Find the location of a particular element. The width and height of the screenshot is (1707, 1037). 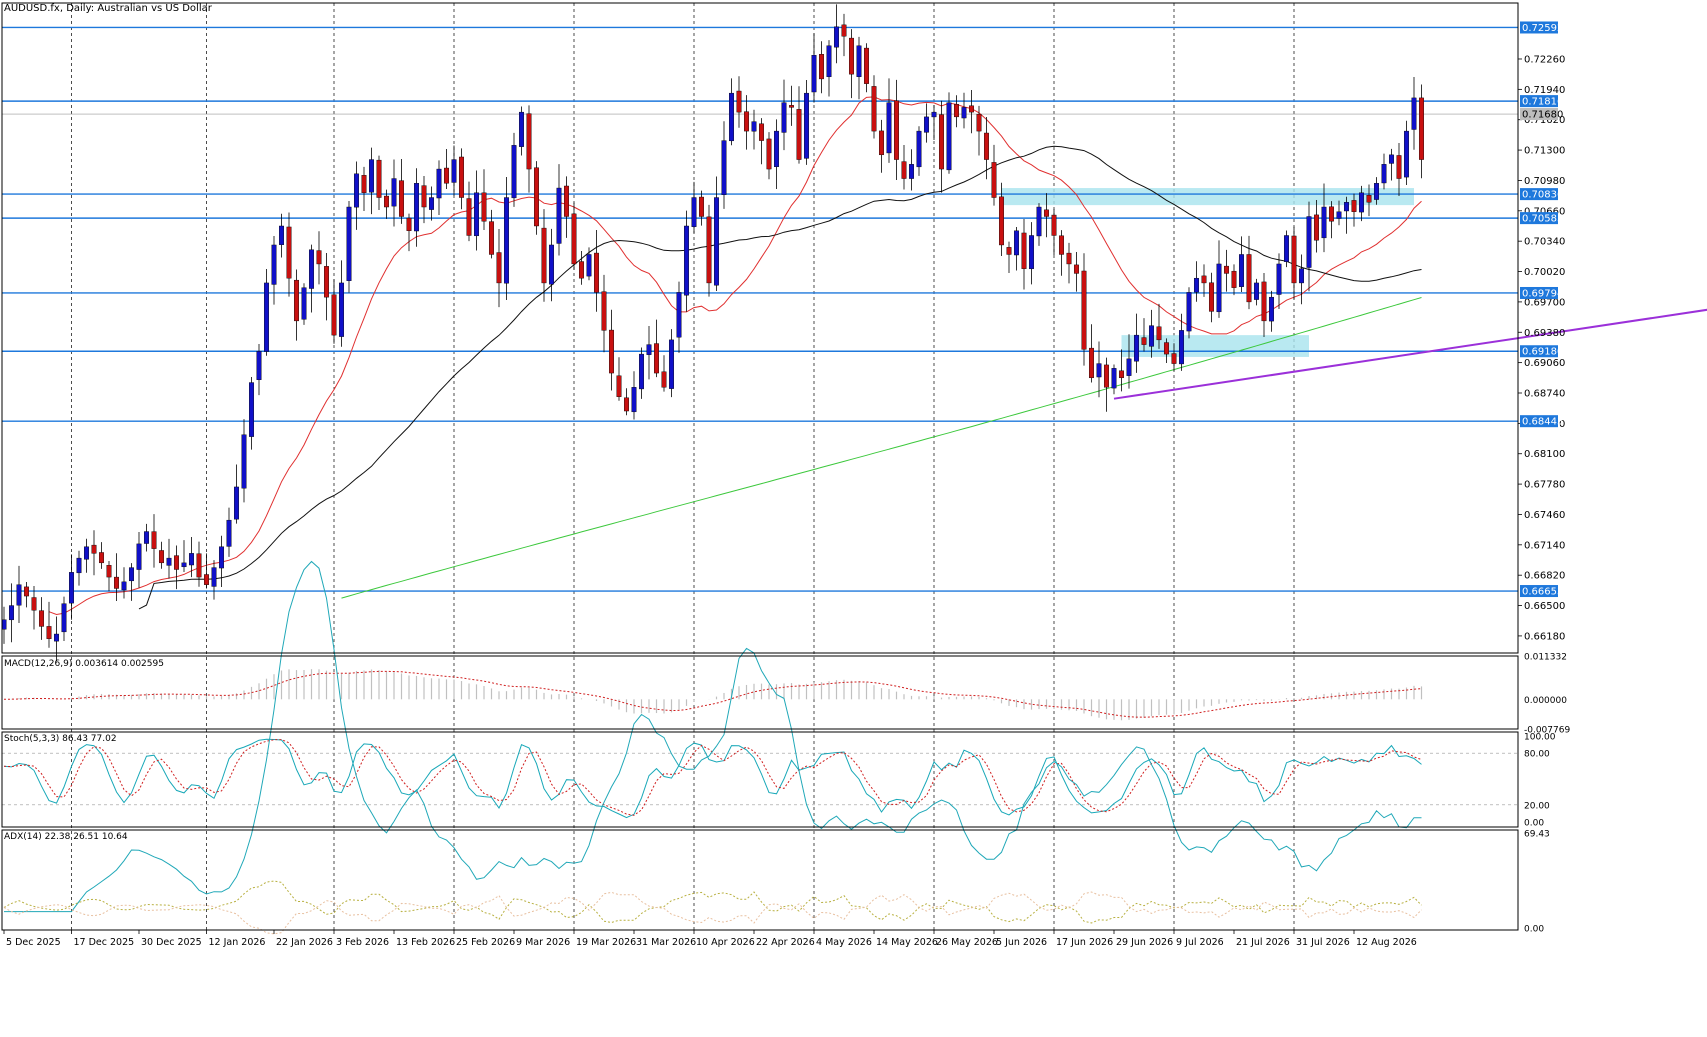

price-tick-label: 0.70980 is located at coordinates (1544, 181).